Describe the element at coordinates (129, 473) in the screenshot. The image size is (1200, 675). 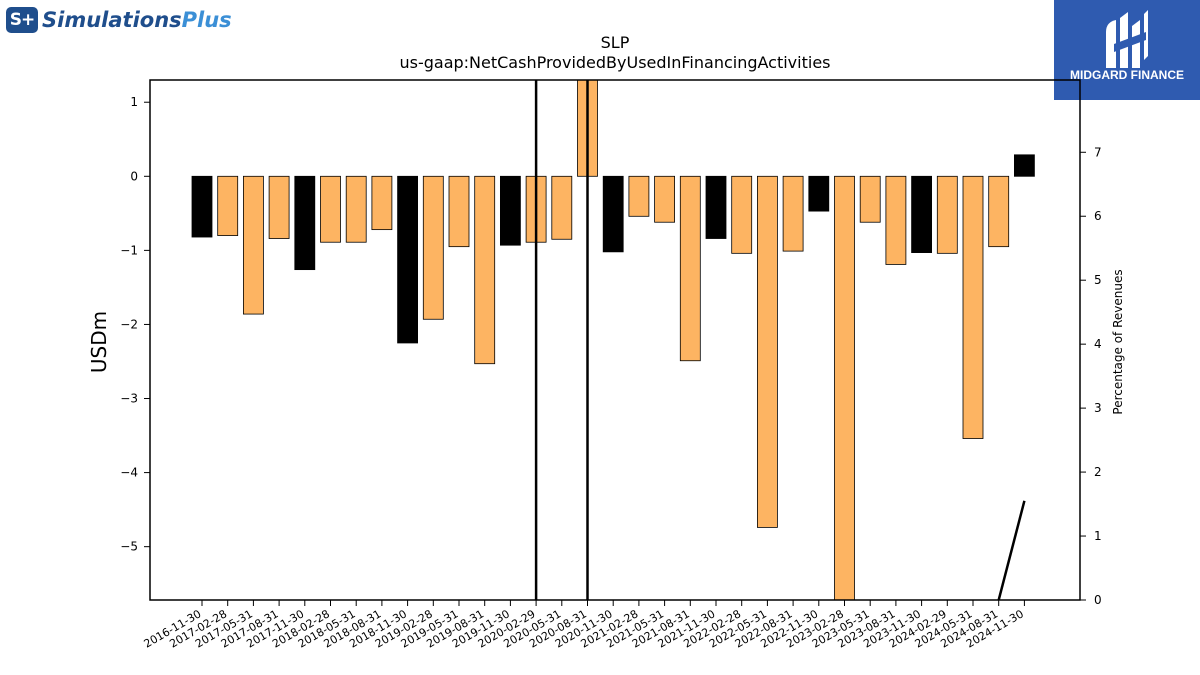
I see `y-tick-label: −4` at that location.